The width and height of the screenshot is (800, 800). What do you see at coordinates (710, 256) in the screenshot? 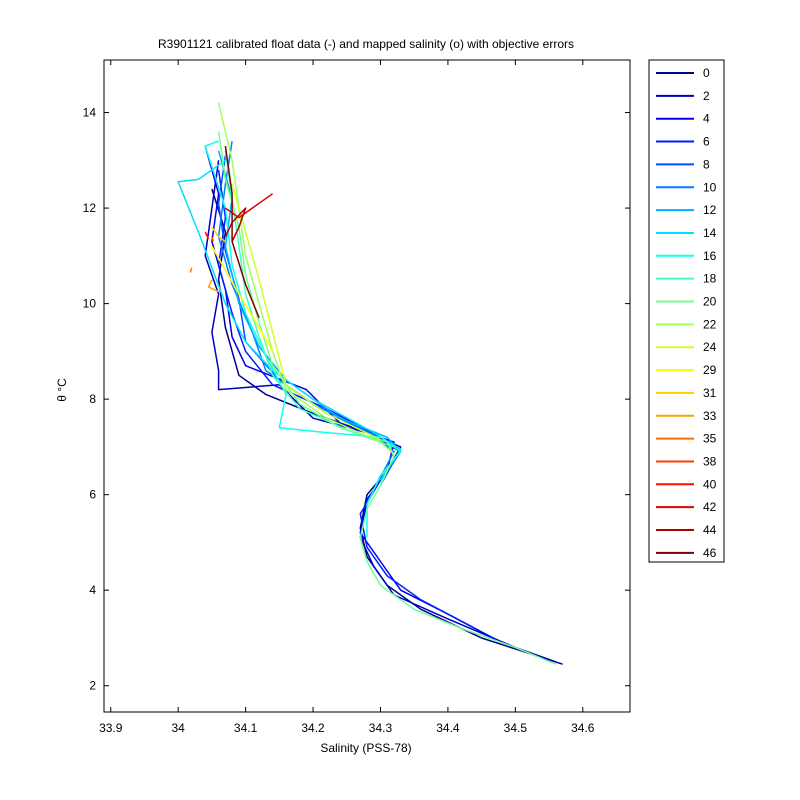
I see `legend-label-16: 16` at bounding box center [710, 256].